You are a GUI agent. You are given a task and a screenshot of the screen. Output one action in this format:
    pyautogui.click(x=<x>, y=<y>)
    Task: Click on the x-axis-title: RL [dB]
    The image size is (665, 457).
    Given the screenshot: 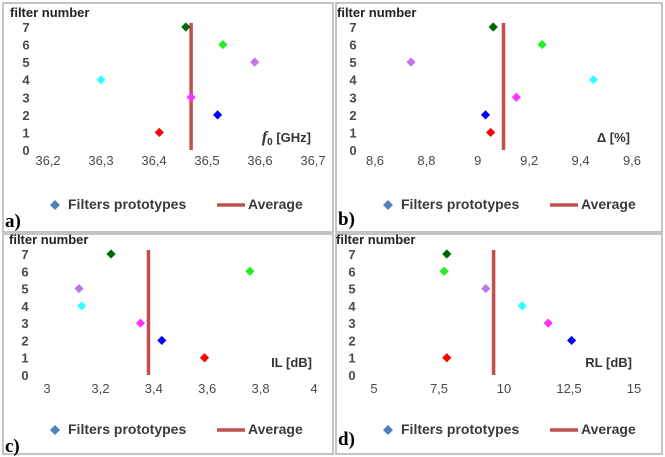 What is the action you would take?
    pyautogui.click(x=608, y=362)
    